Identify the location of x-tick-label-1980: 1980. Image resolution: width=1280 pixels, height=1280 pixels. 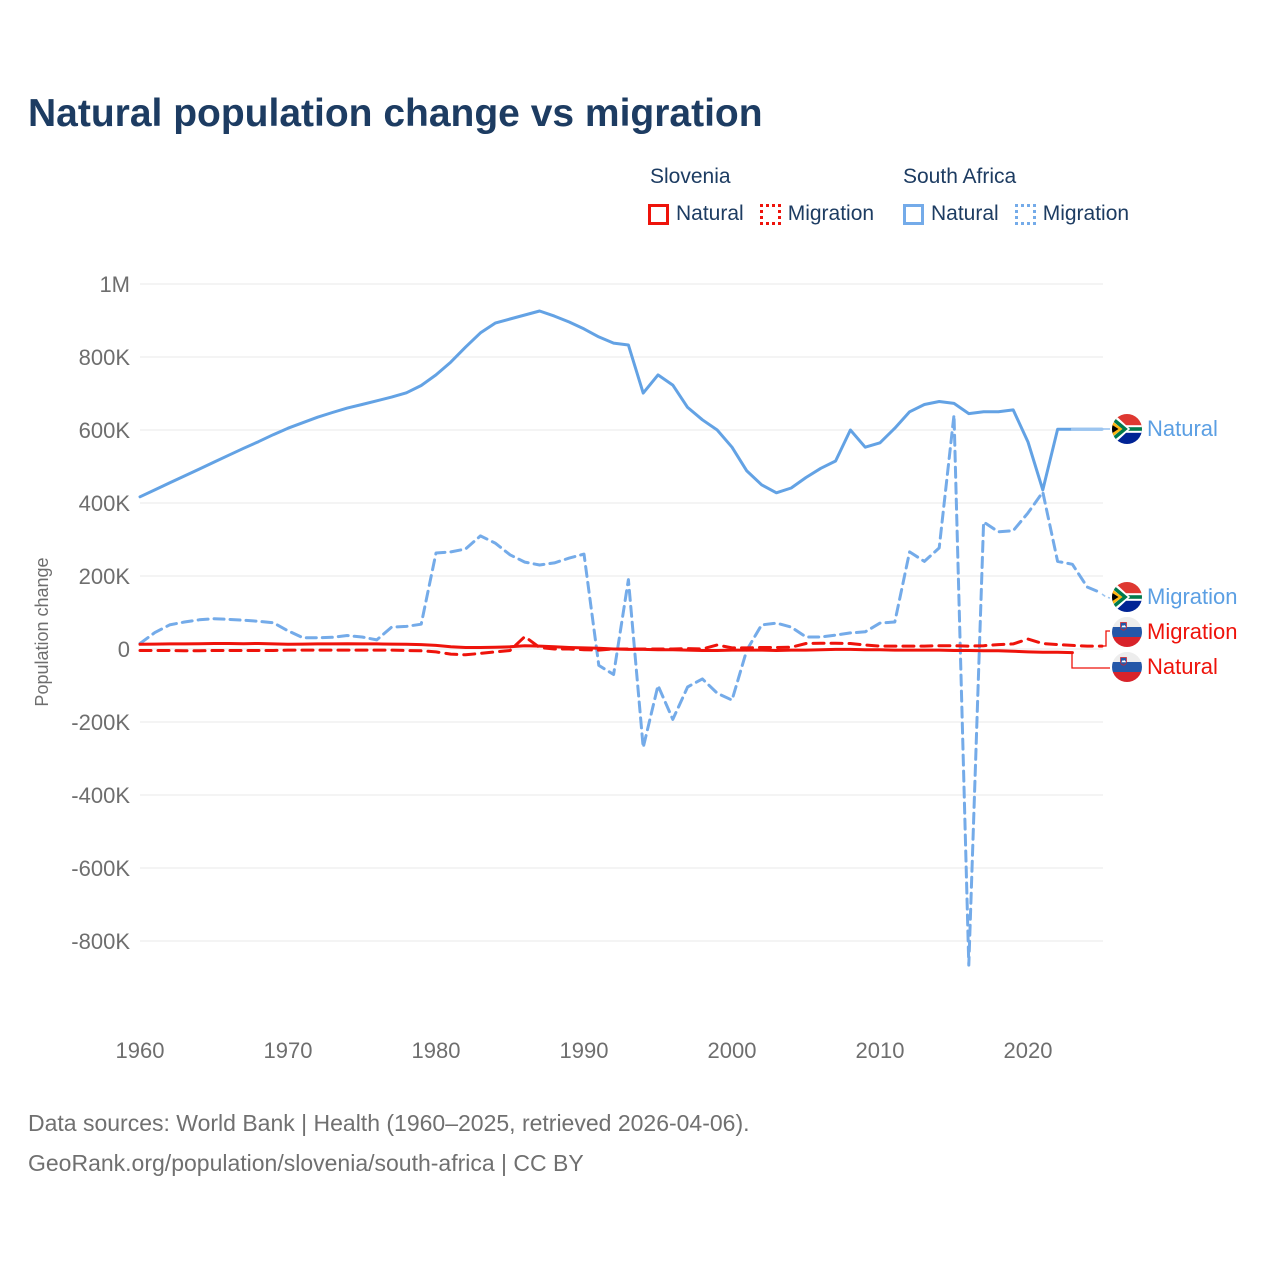
(436, 1050).